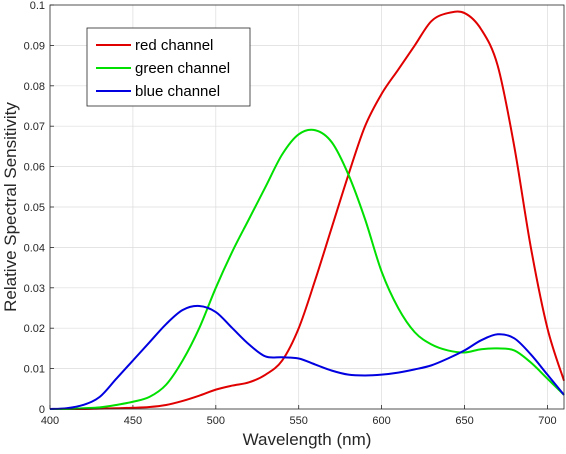 This screenshot has width=566, height=454. What do you see at coordinates (216, 421) in the screenshot?
I see `x-tick-label: 500` at bounding box center [216, 421].